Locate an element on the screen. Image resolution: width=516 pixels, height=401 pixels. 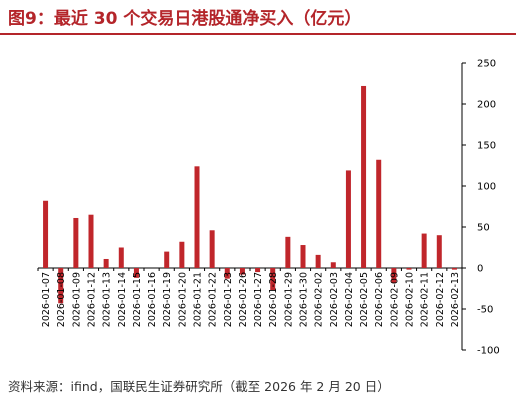
x-tick-label: 2026-02-11 is located at coordinates (425, 299).